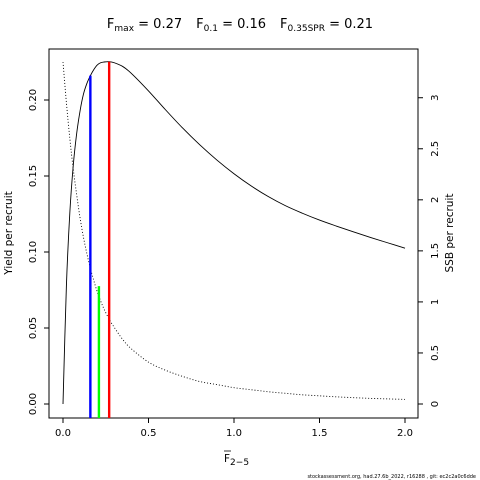 This screenshot has height=480, width=480. What do you see at coordinates (450, 233) in the screenshot?
I see `y-right-axis-title: SSB per recruit` at bounding box center [450, 233].